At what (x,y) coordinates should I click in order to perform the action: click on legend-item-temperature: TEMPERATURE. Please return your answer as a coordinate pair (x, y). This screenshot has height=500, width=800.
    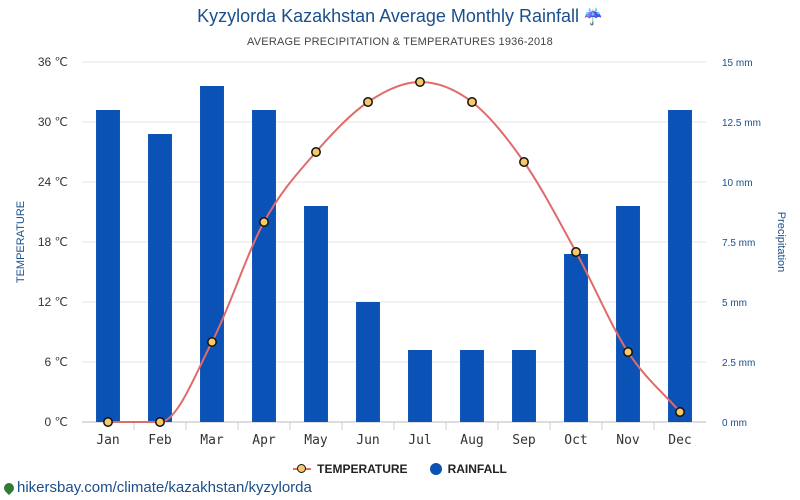
    Looking at the image, I should click on (350, 469).